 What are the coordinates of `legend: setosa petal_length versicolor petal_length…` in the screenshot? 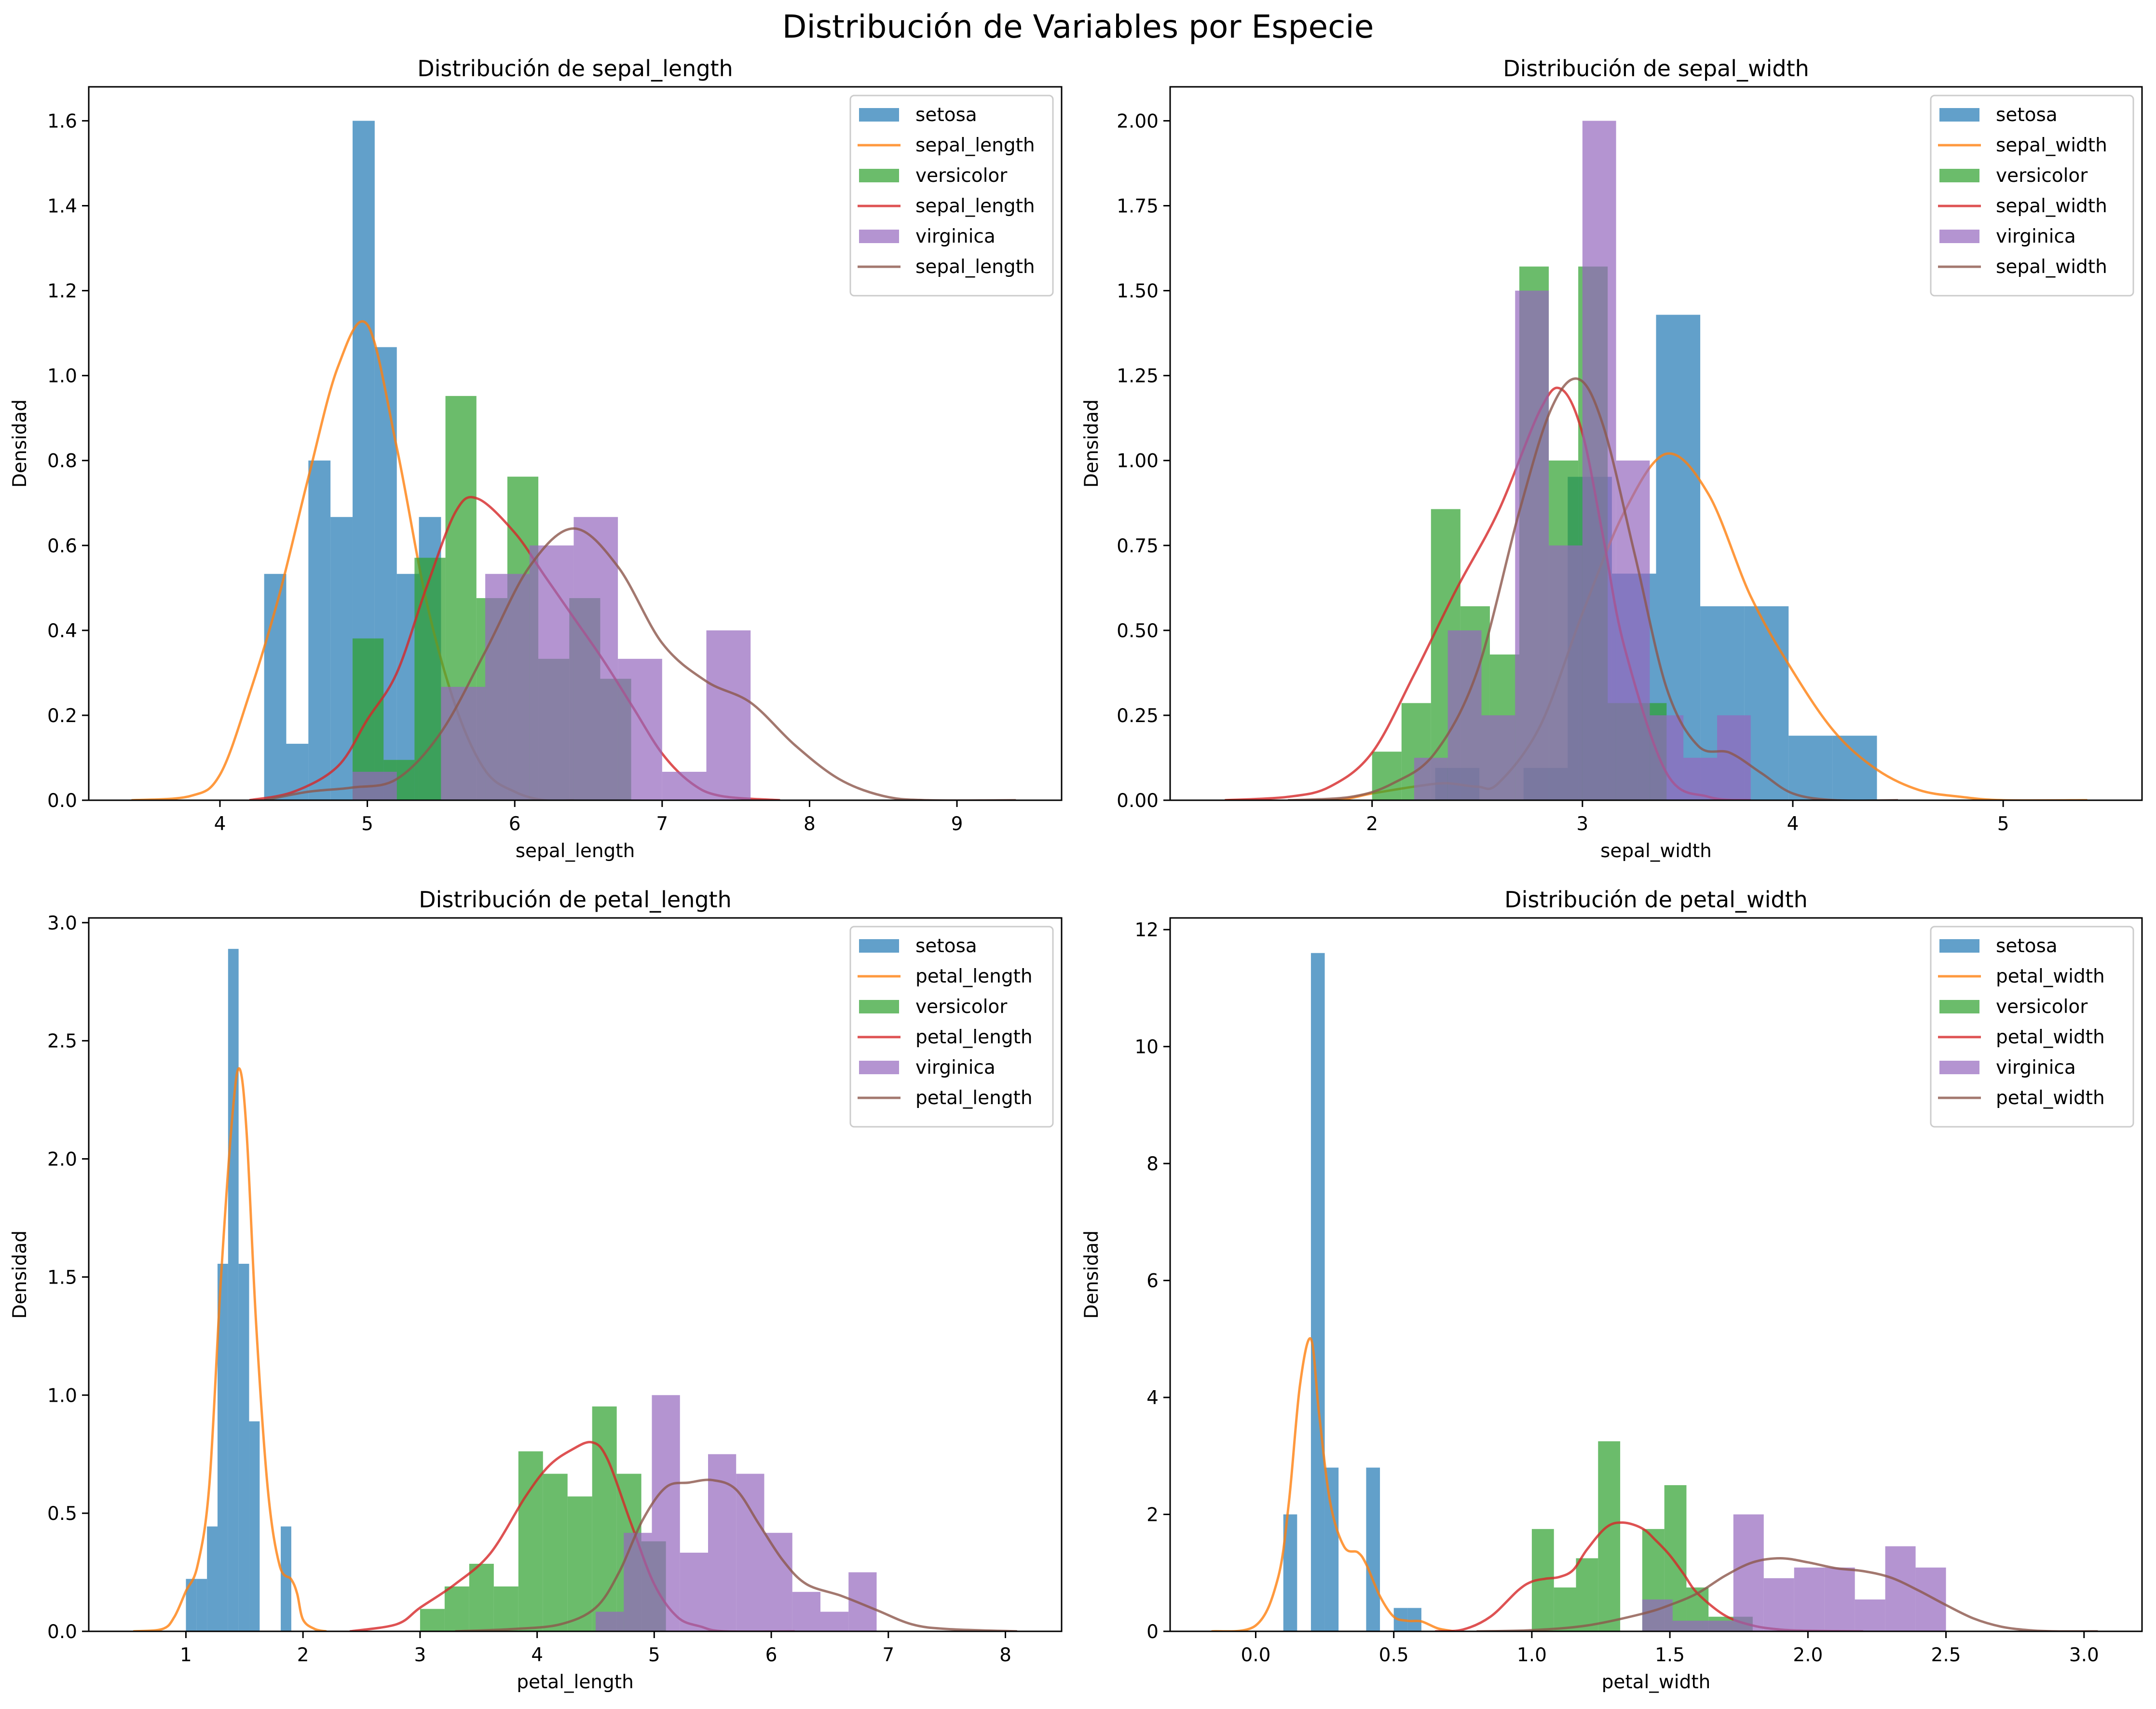 It's located at (951, 1027).